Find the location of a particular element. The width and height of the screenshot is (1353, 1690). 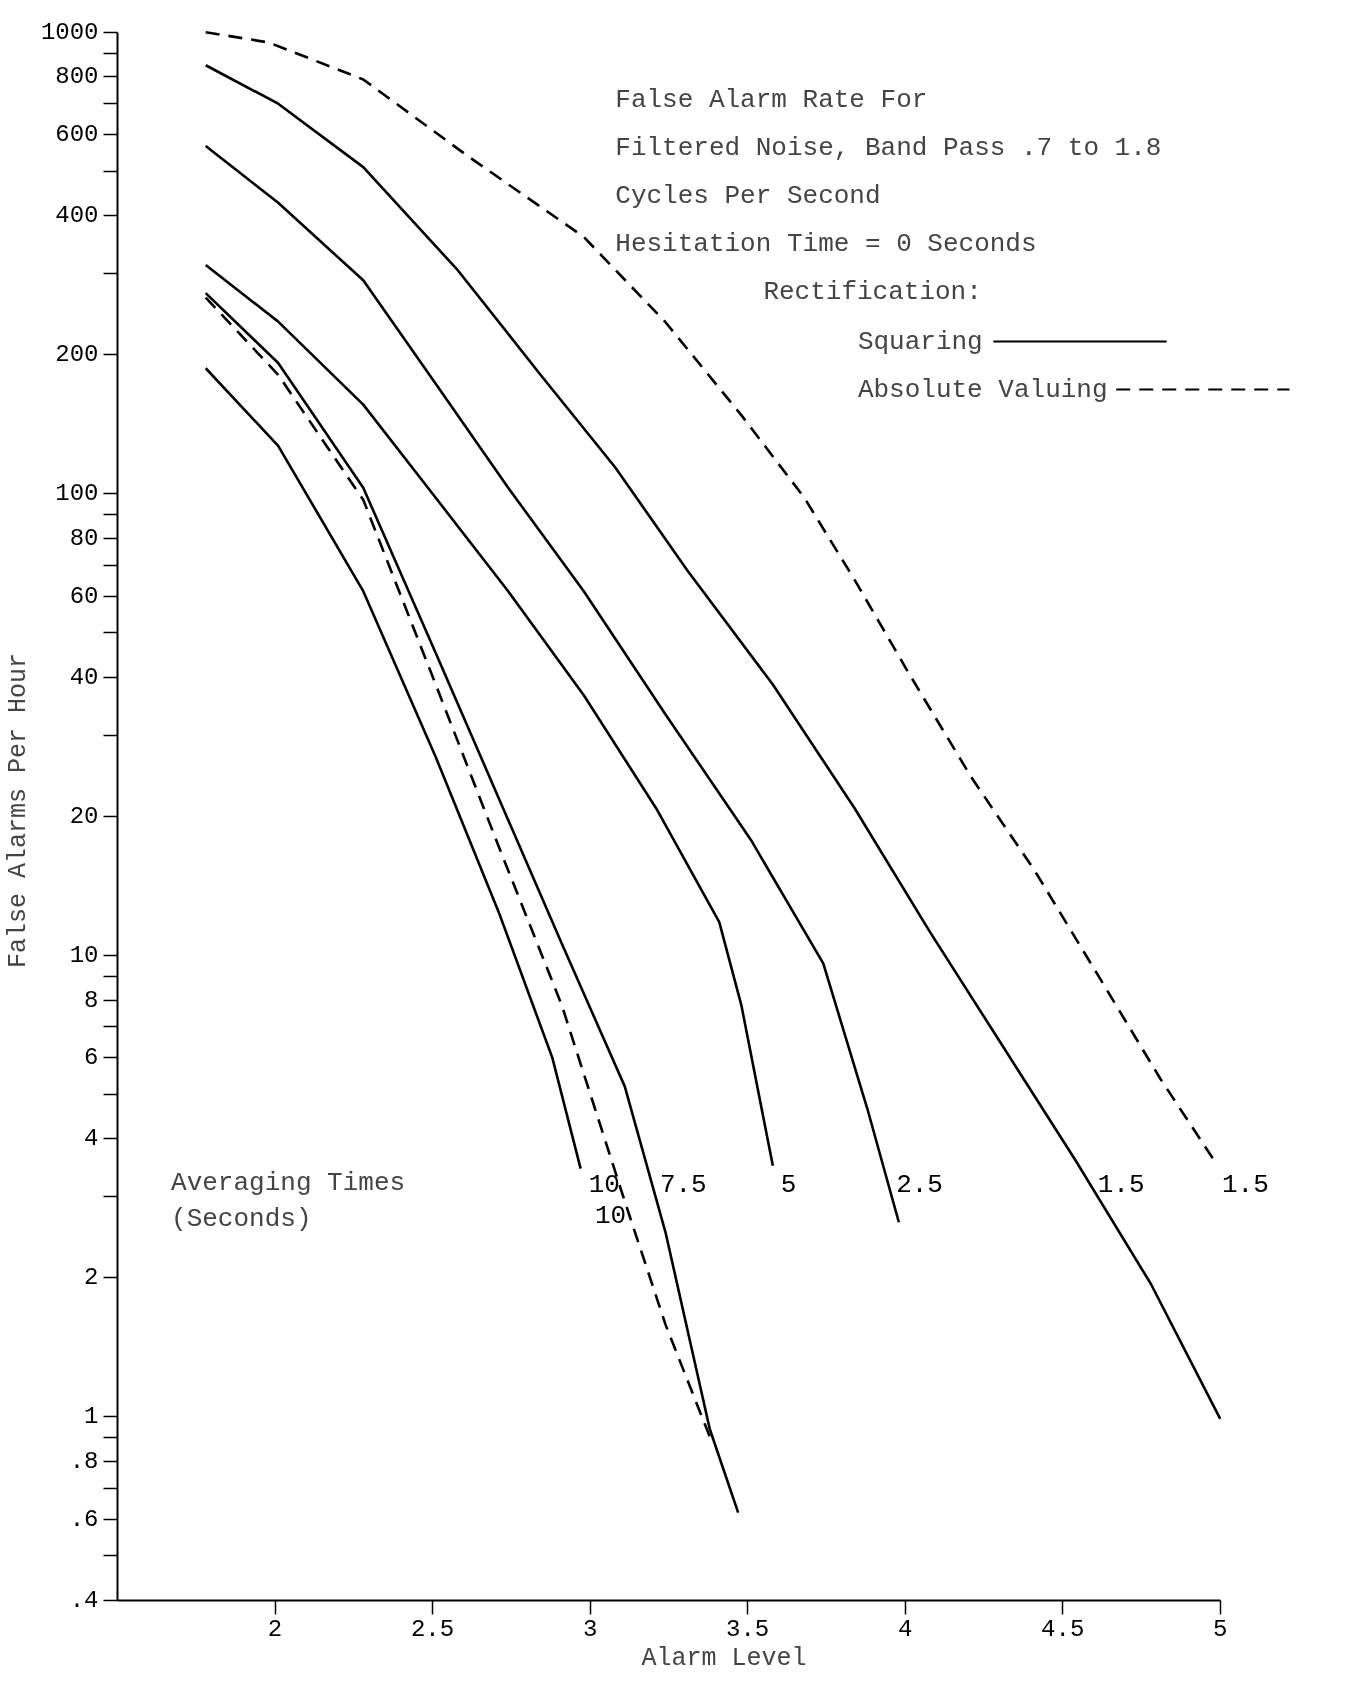

y-tick-label: 4 is located at coordinates (91, 1139).